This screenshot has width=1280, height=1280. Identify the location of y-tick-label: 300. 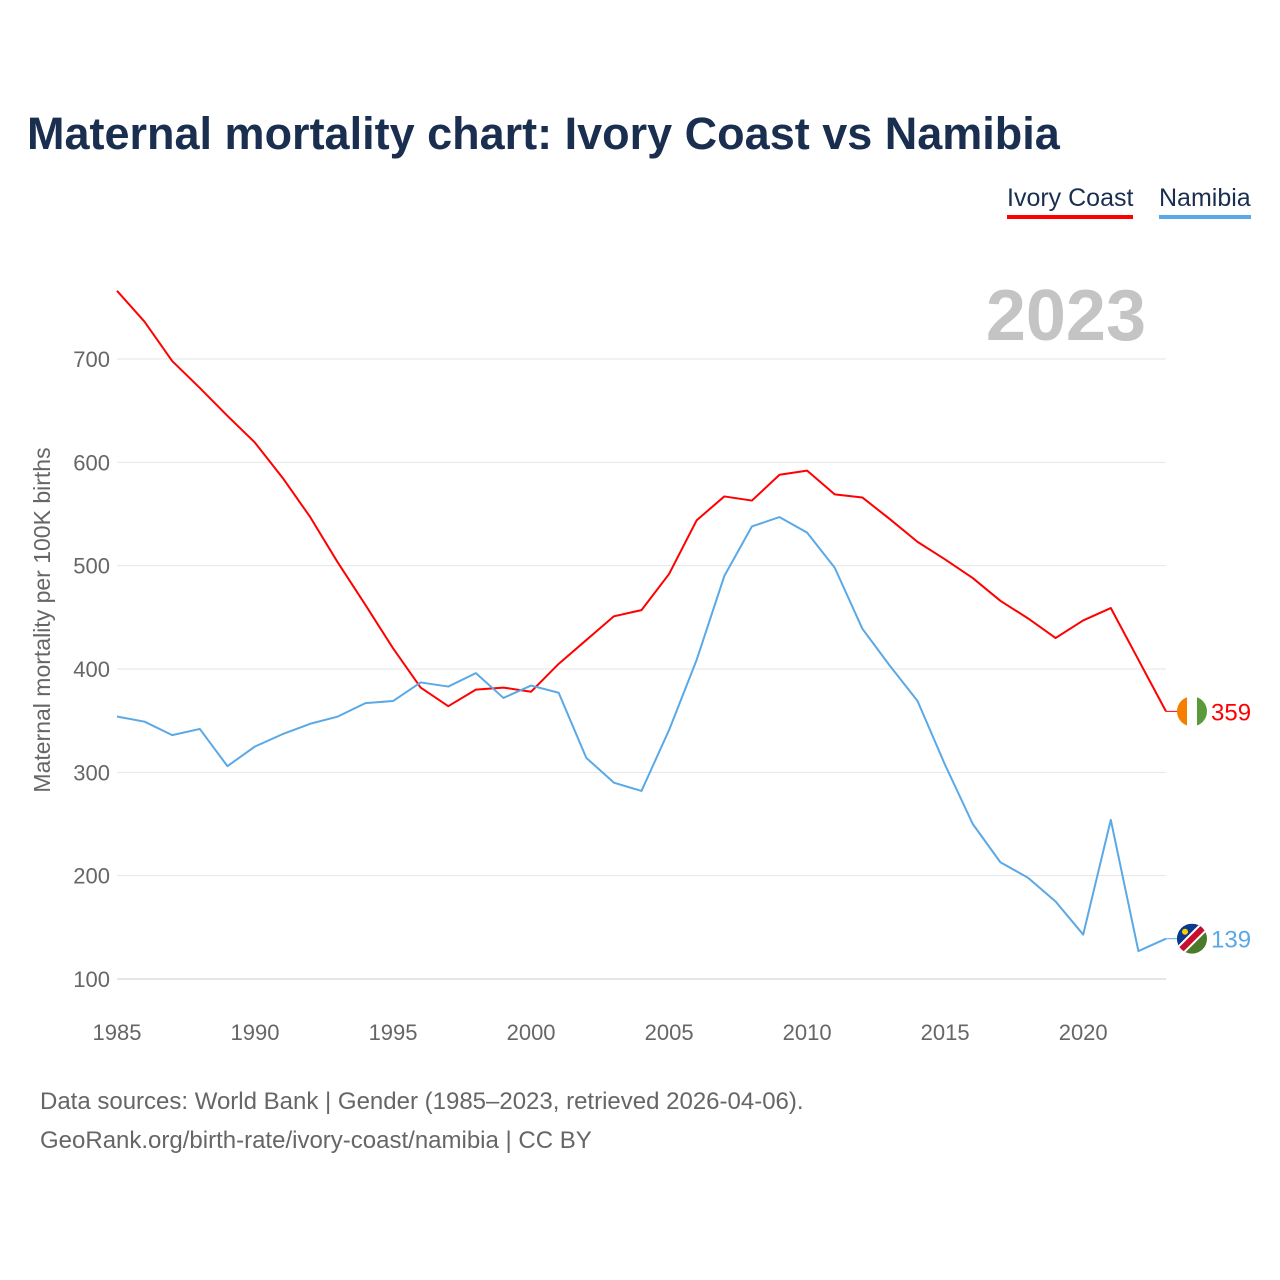
(91, 772).